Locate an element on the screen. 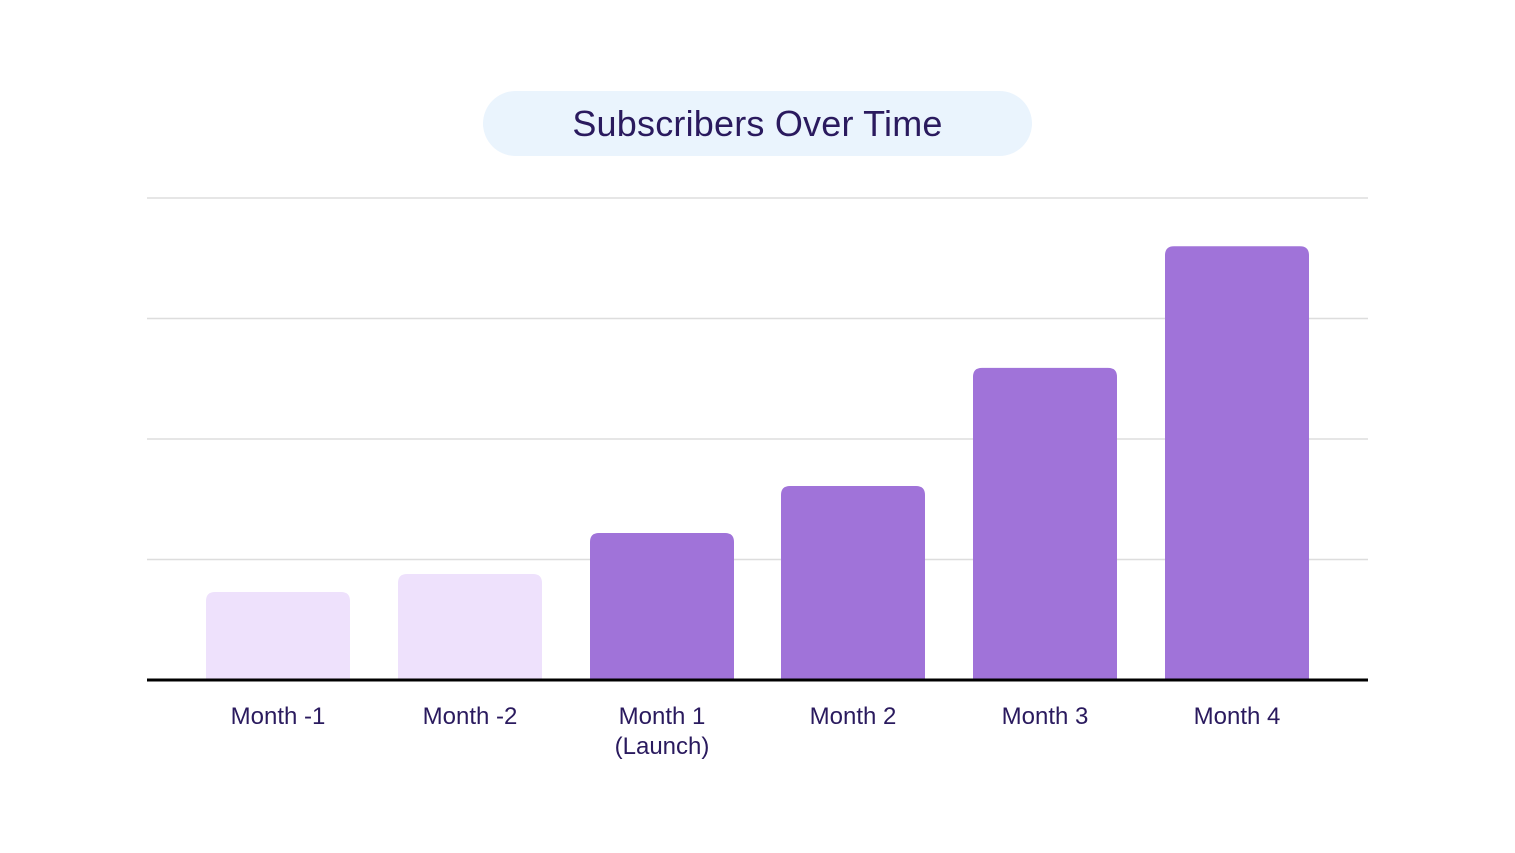 This screenshot has height=853, width=1515. x-tick-label-line: Month -1 is located at coordinates (278, 716).